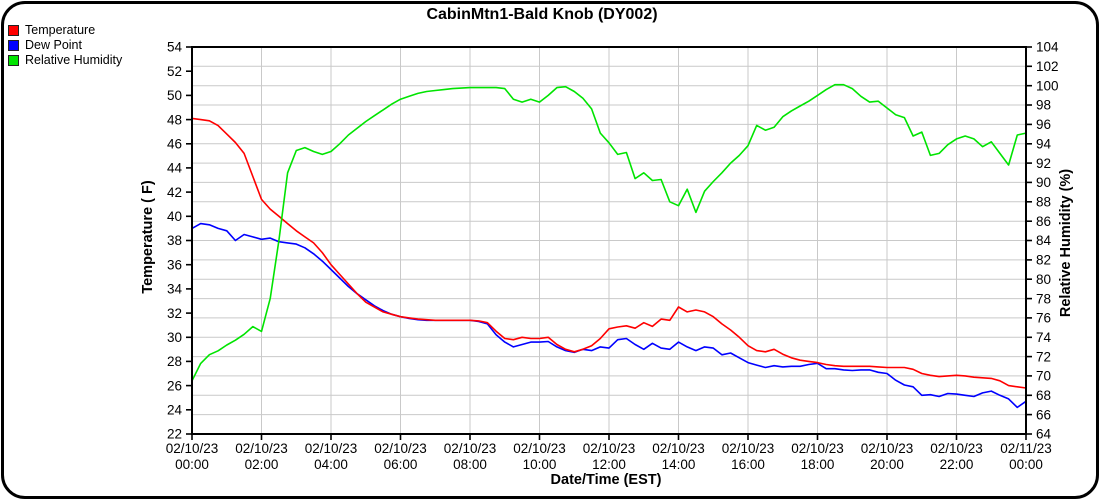 This screenshot has height=500, width=1100. Describe the element at coordinates (1043, 318) in the screenshot. I see `svg-text: 76` at that location.